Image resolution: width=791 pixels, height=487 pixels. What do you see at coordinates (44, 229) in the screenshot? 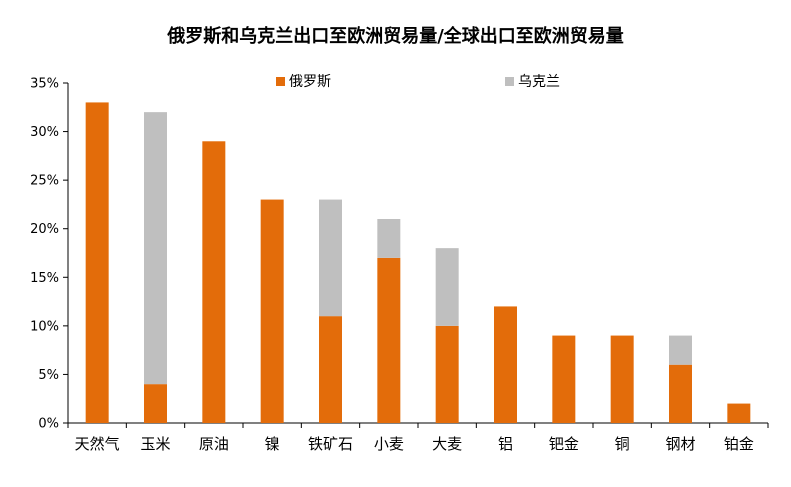
I see `y-tick-label: 20%` at bounding box center [44, 229].